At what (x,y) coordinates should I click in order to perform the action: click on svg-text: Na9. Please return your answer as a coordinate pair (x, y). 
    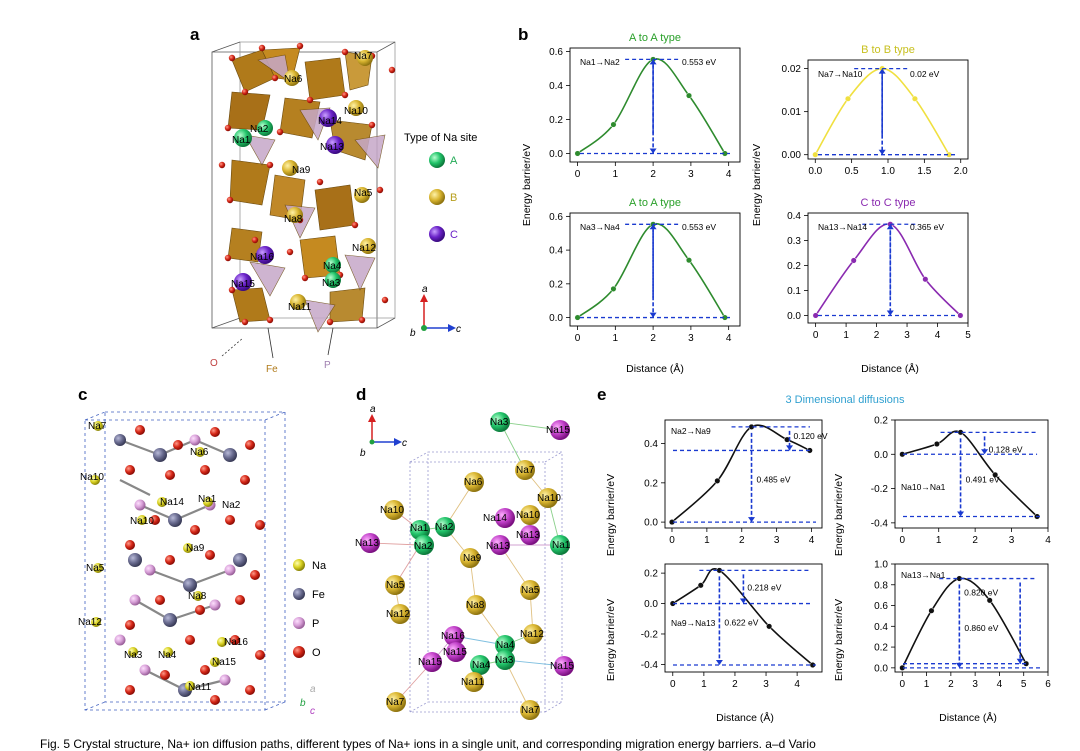
    Looking at the image, I should click on (472, 558).